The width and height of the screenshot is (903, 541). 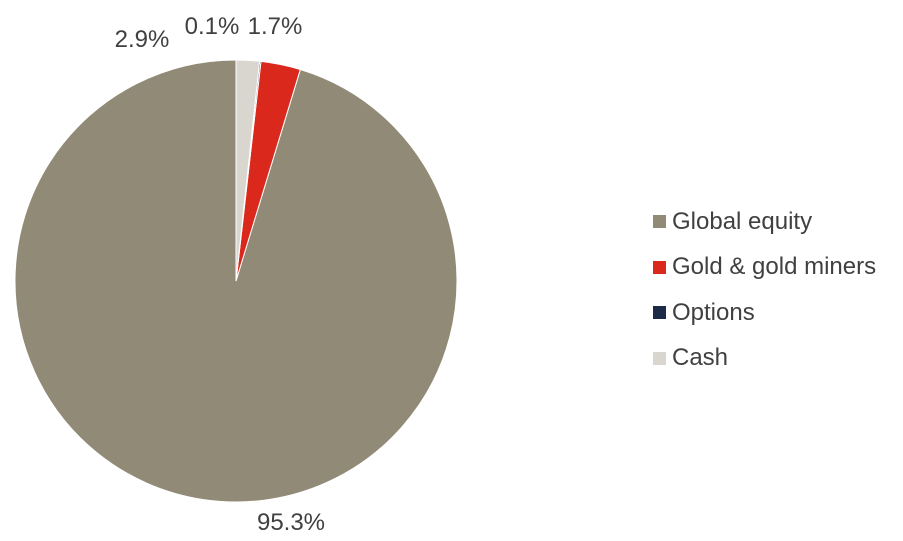 I want to click on pie-slice-cash, so click(x=248, y=170).